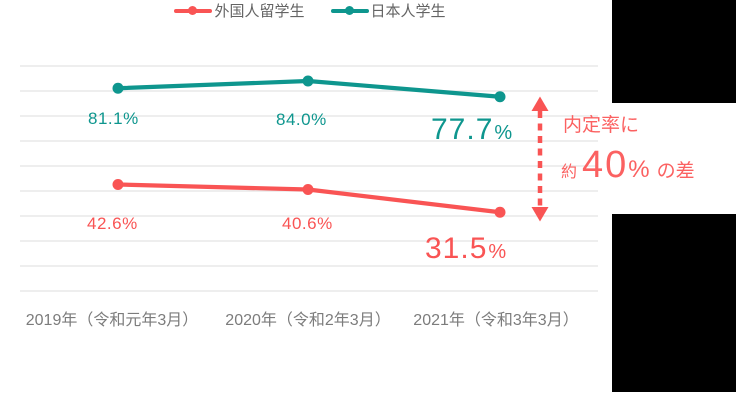 This screenshot has height=400, width=736. Describe the element at coordinates (112, 223) in the screenshot. I see `value-label-foreign-2019: 42.6%` at that location.